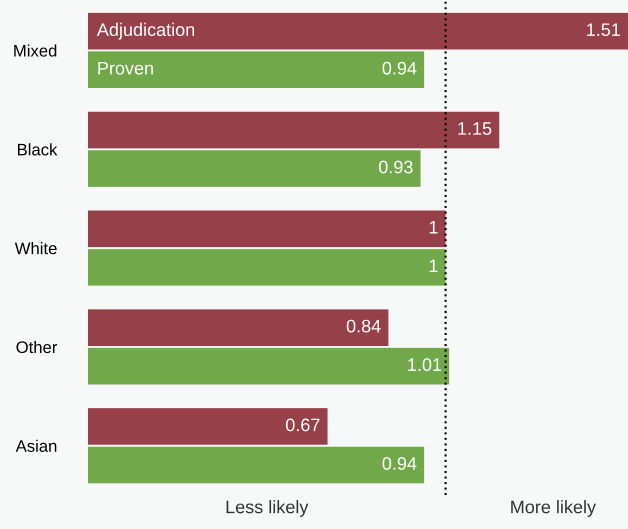 The height and width of the screenshot is (529, 628). What do you see at coordinates (35, 50) in the screenshot?
I see `y-tick-label: Mixed` at bounding box center [35, 50].